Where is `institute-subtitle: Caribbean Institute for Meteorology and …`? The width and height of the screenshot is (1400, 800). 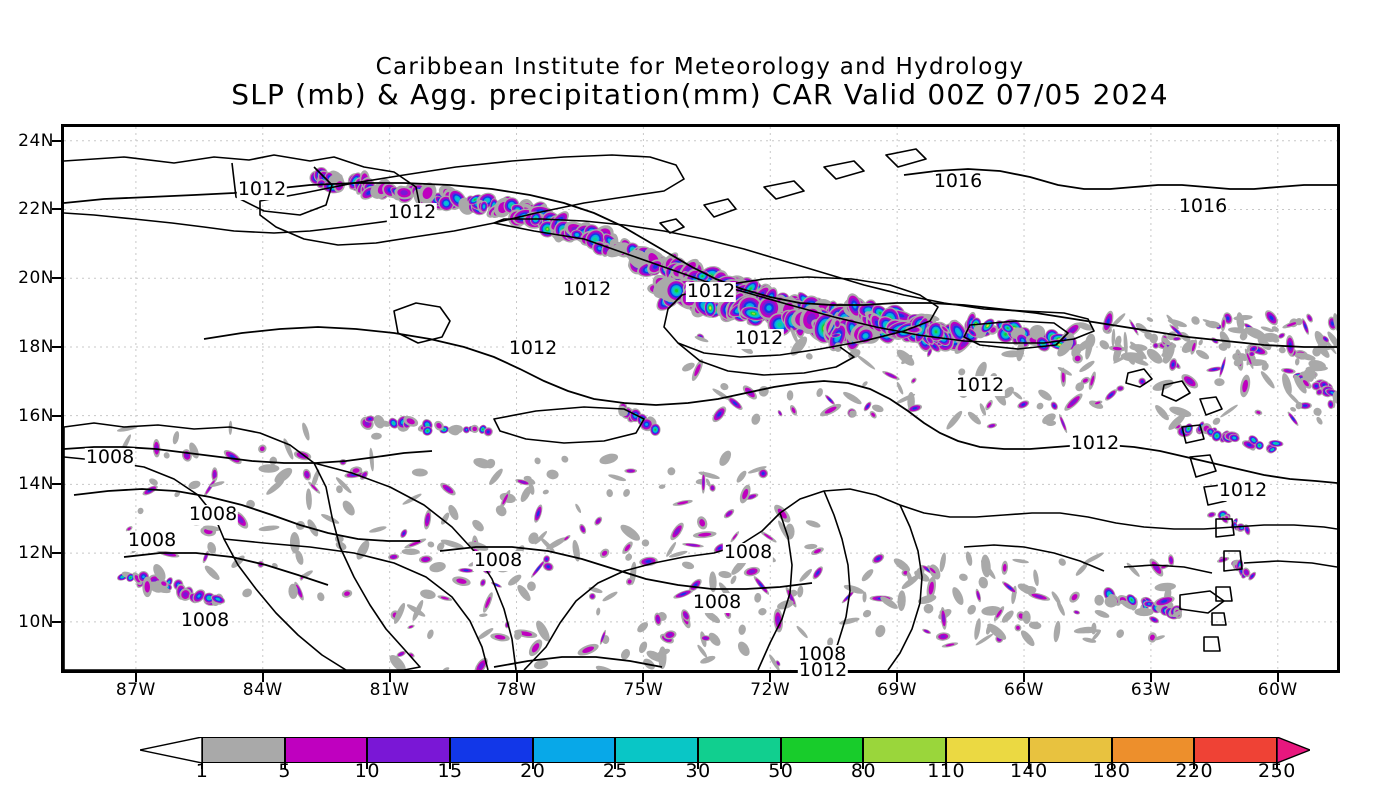
institute-subtitle: Caribbean Institute for Meteorology and … is located at coordinates (700, 67).